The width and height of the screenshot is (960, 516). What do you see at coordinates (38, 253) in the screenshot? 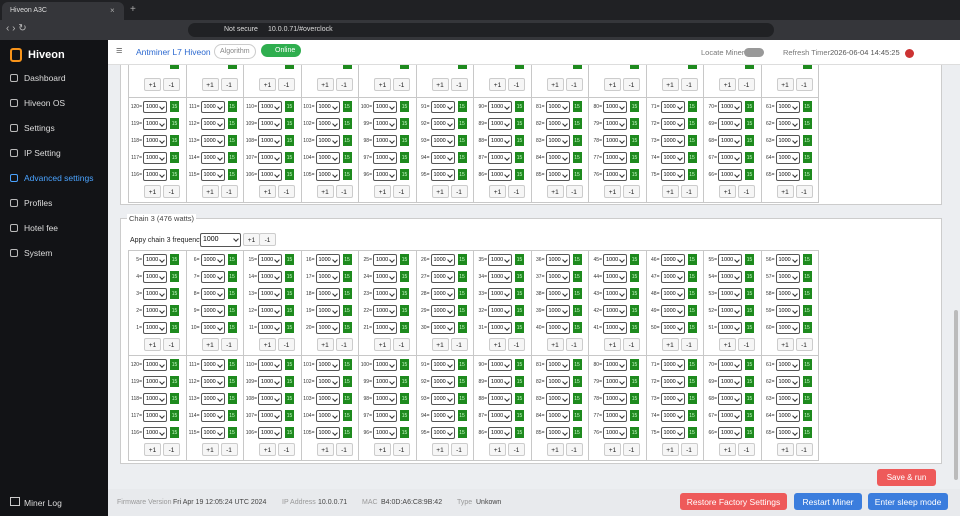
I see `menu-item: System` at bounding box center [38, 253].